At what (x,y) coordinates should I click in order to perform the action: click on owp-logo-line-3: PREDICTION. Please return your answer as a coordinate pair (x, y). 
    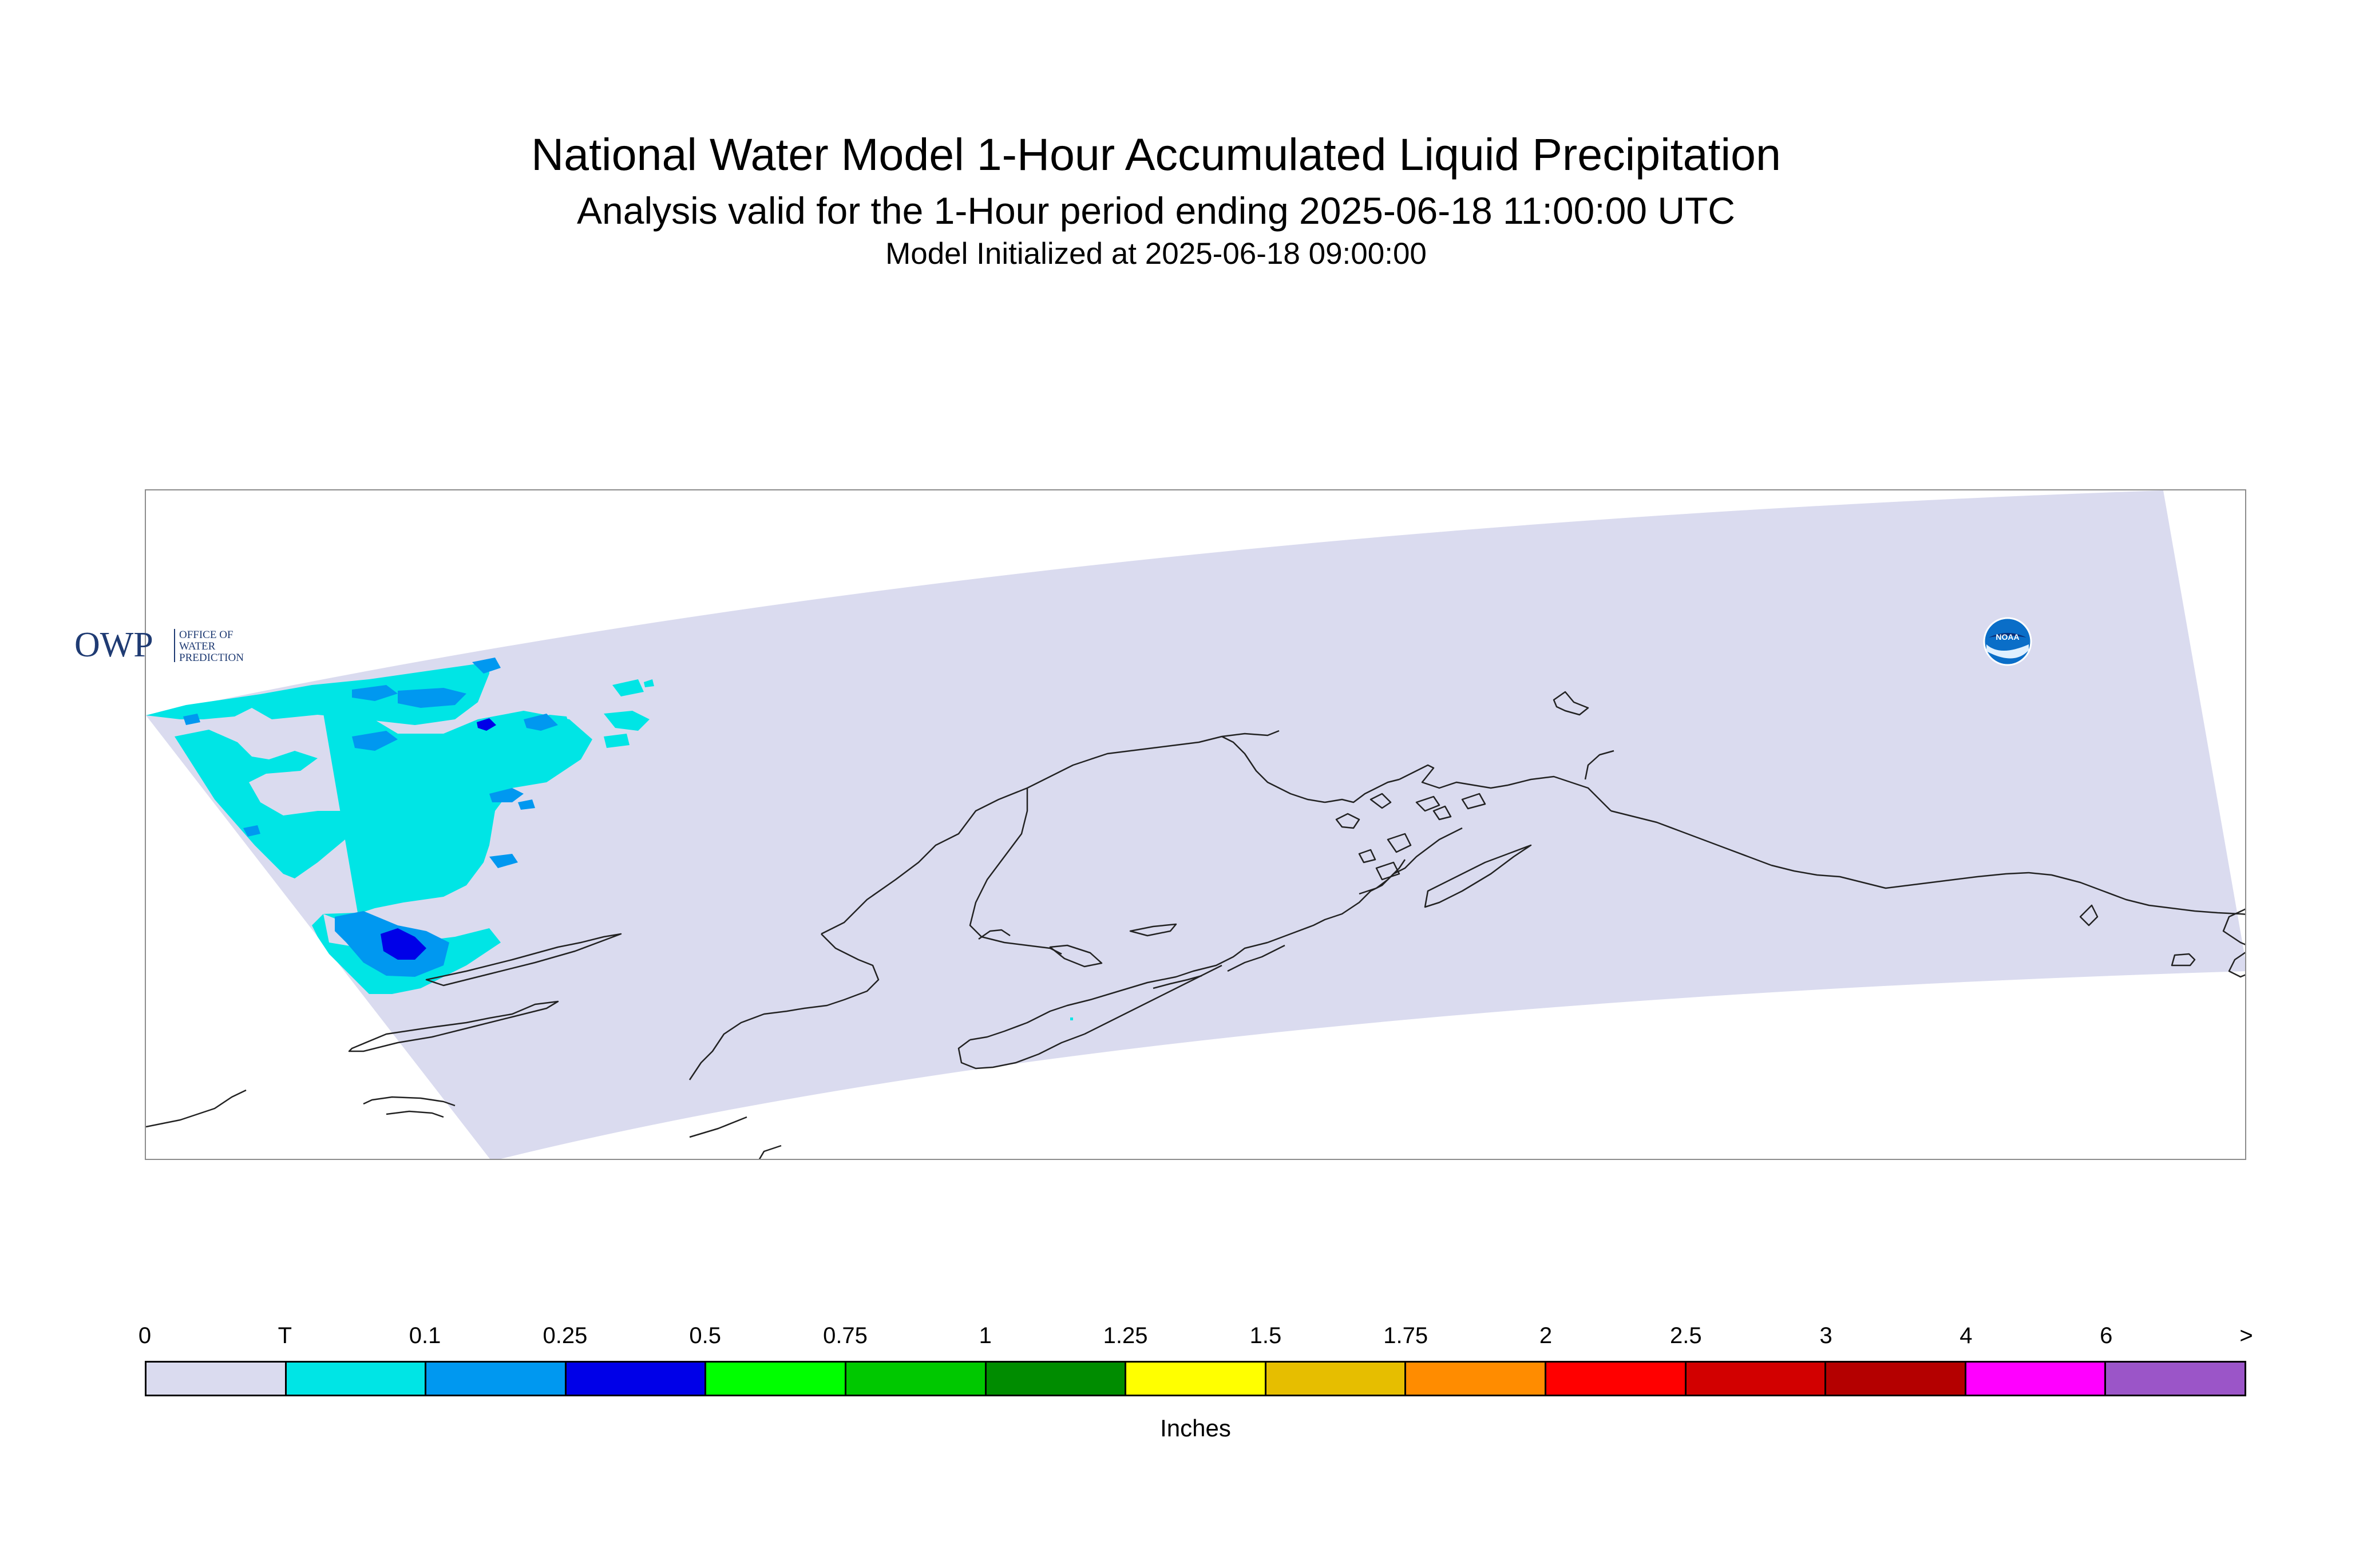
    Looking at the image, I should click on (212, 658).